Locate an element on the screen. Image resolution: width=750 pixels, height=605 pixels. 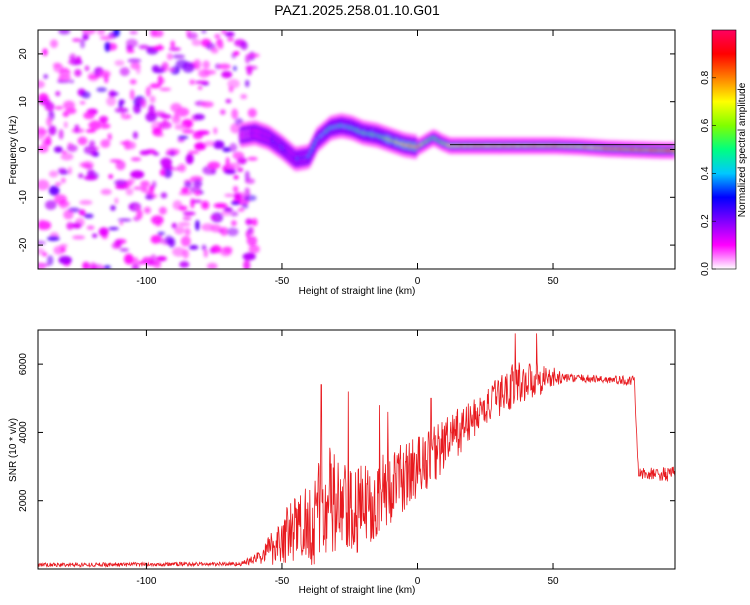
x-tick-label: 50 is located at coordinates (553, 281).